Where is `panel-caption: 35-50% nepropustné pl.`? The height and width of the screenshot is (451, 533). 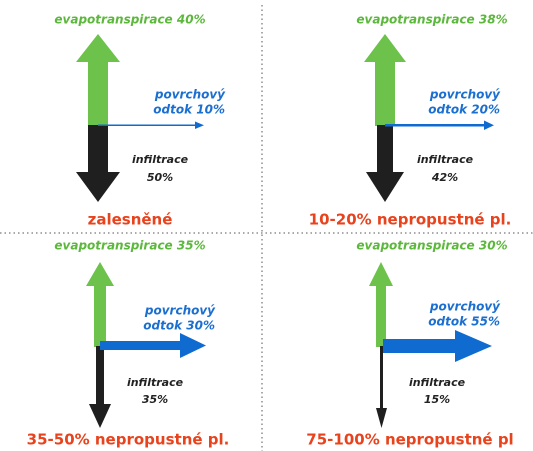
panel-caption: 35-50% nepropustné pl. is located at coordinates (128, 440).